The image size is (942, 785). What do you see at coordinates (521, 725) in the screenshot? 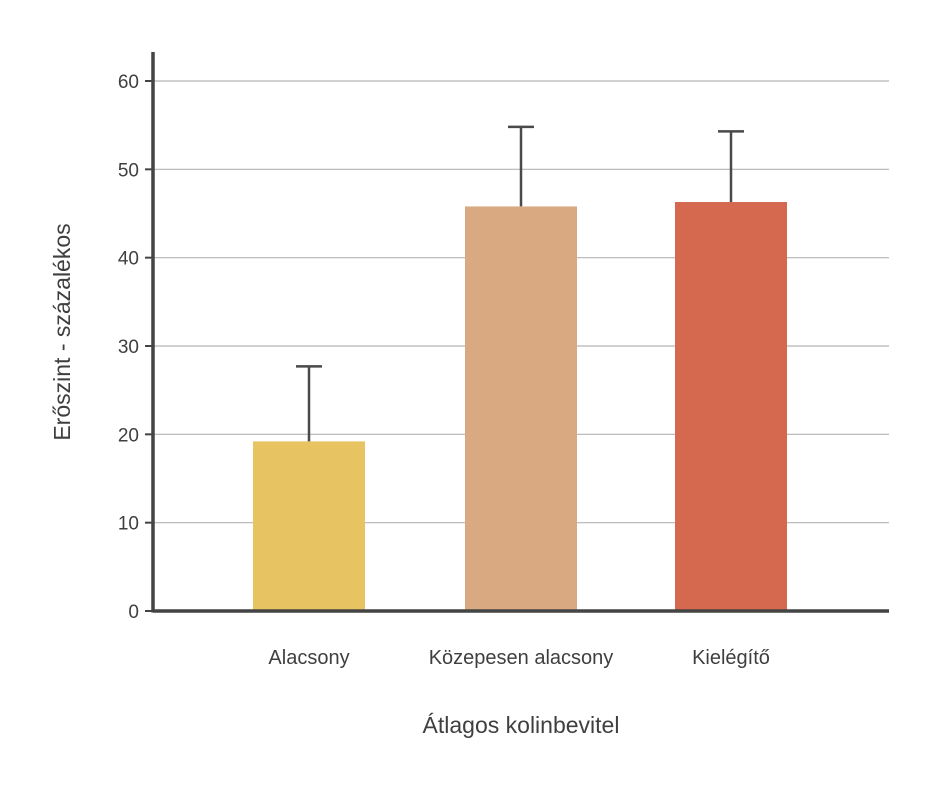
I see `x-axis-title: Átlagos kolinbevitel` at bounding box center [521, 725].